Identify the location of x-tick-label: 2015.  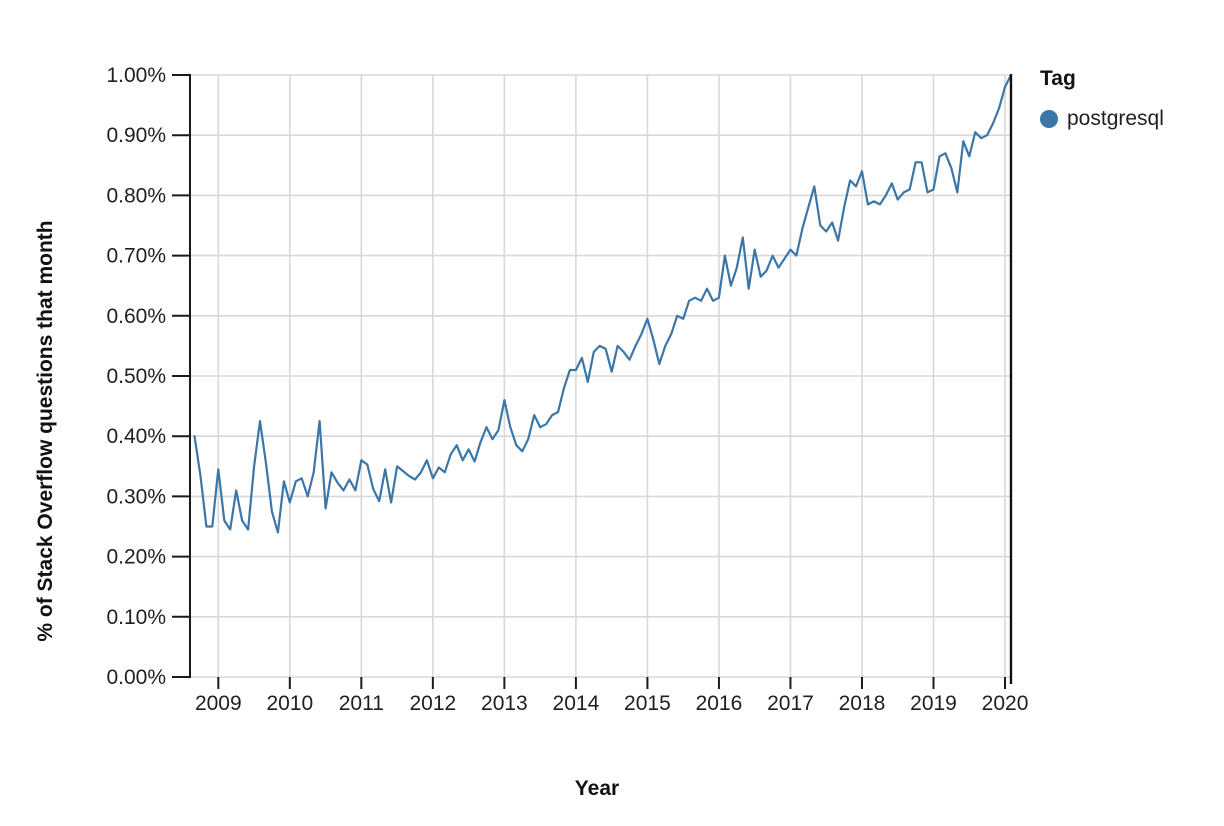
(647, 703).